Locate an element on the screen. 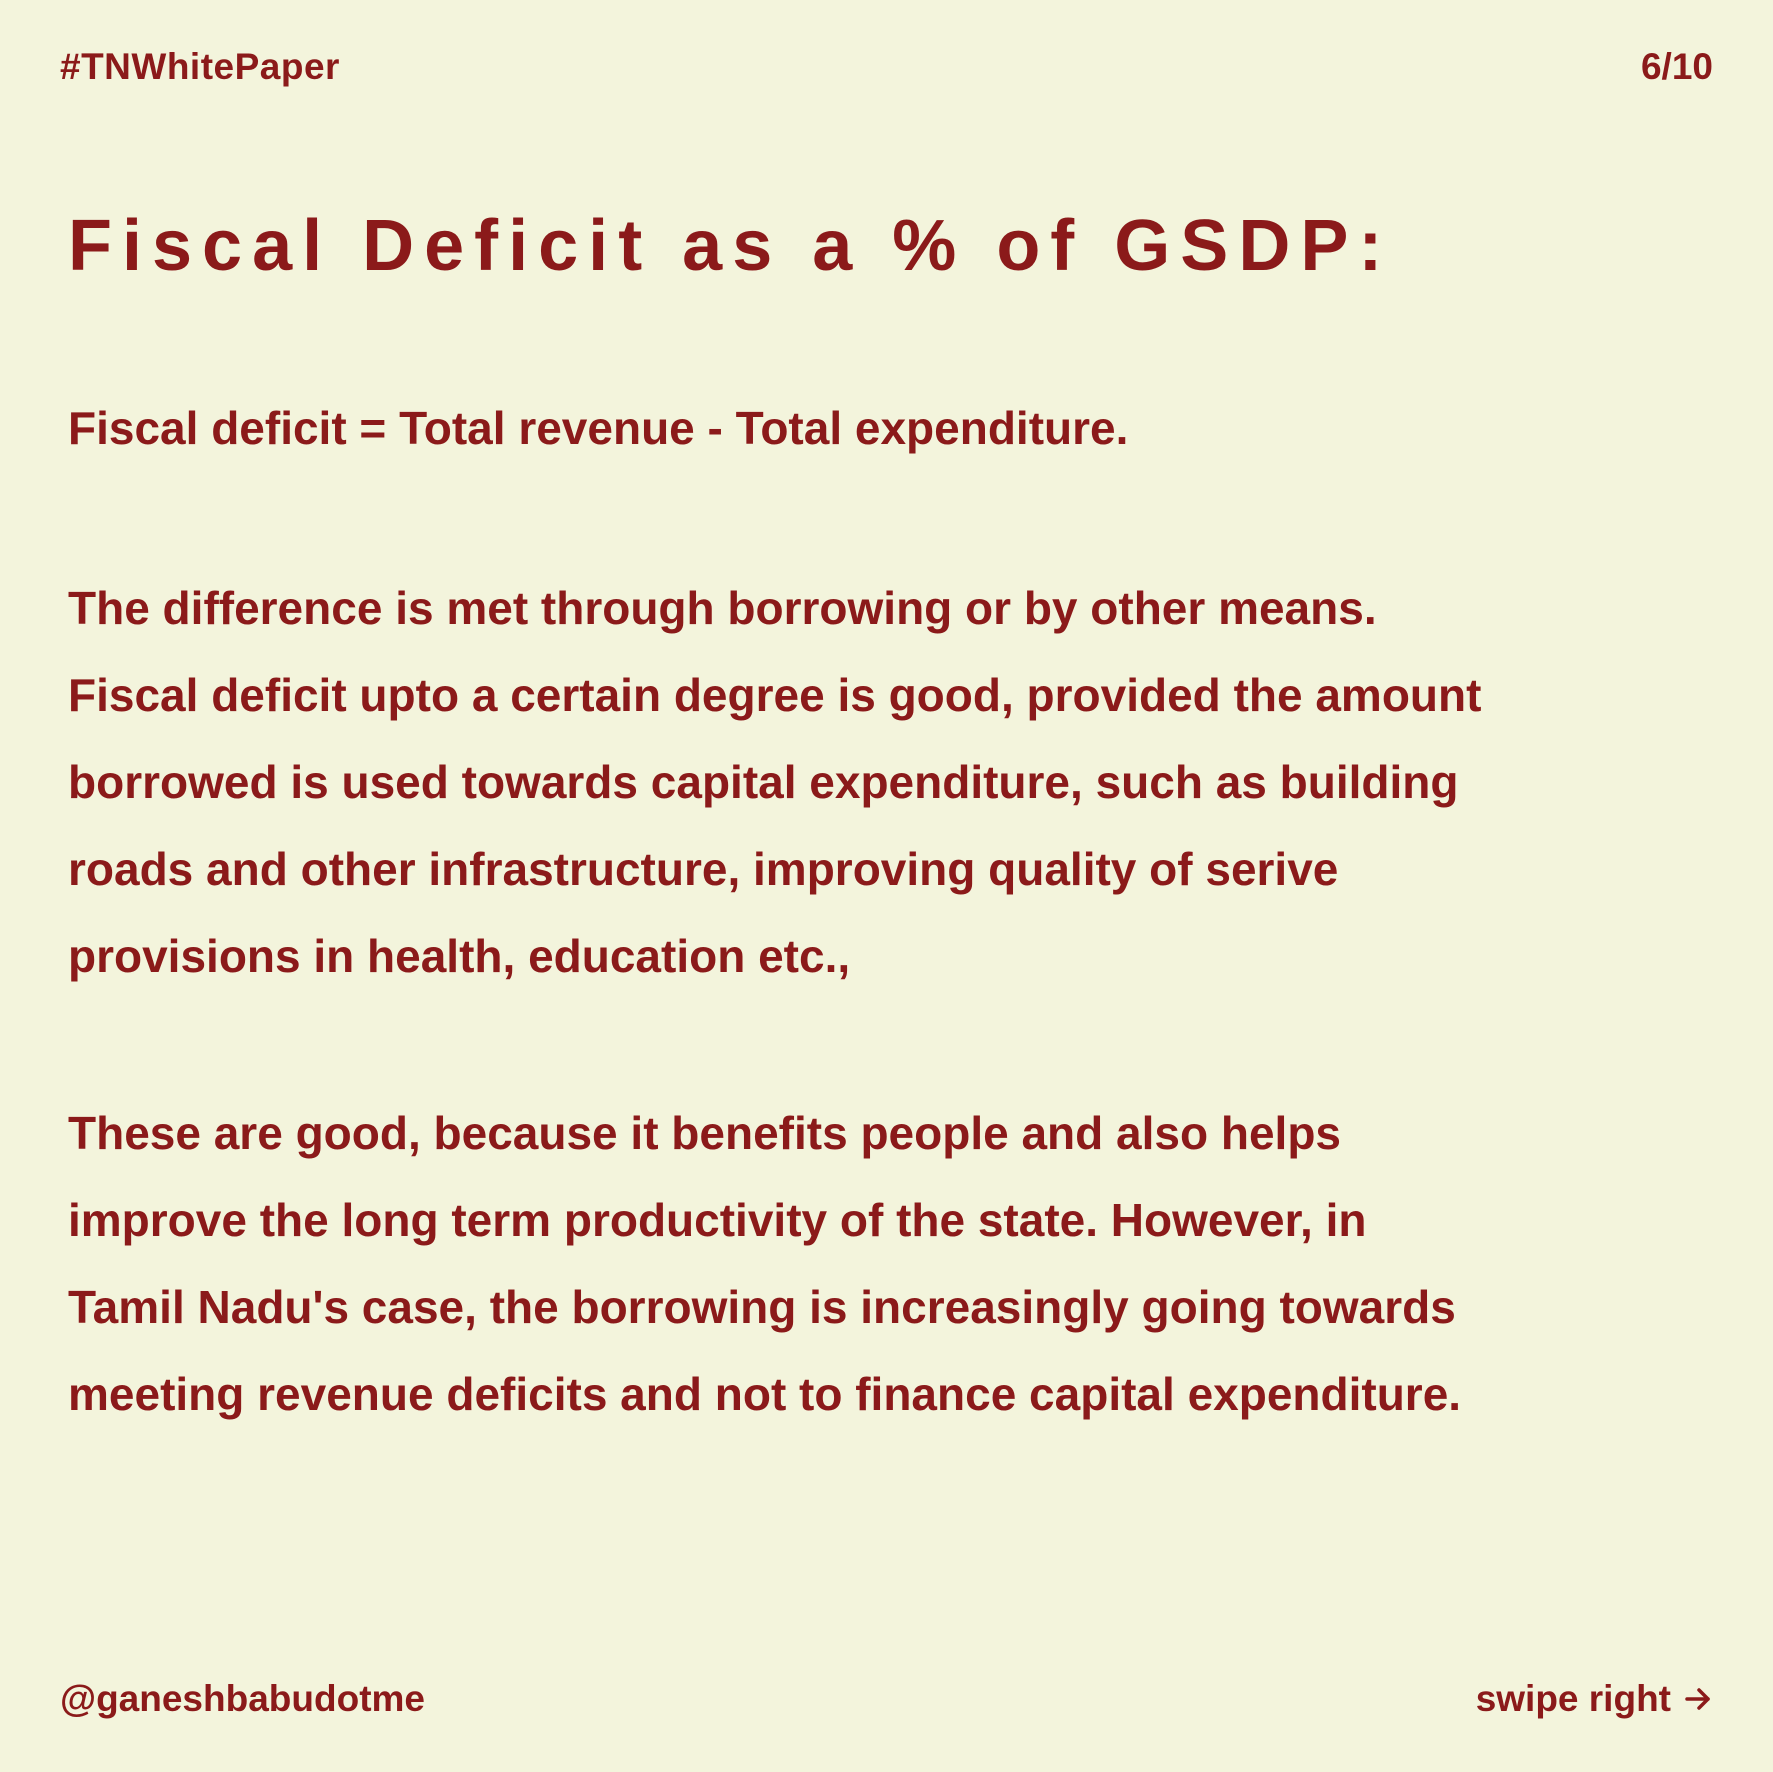  paragraph-line: provisions in health, education etc., is located at coordinates (459, 956).